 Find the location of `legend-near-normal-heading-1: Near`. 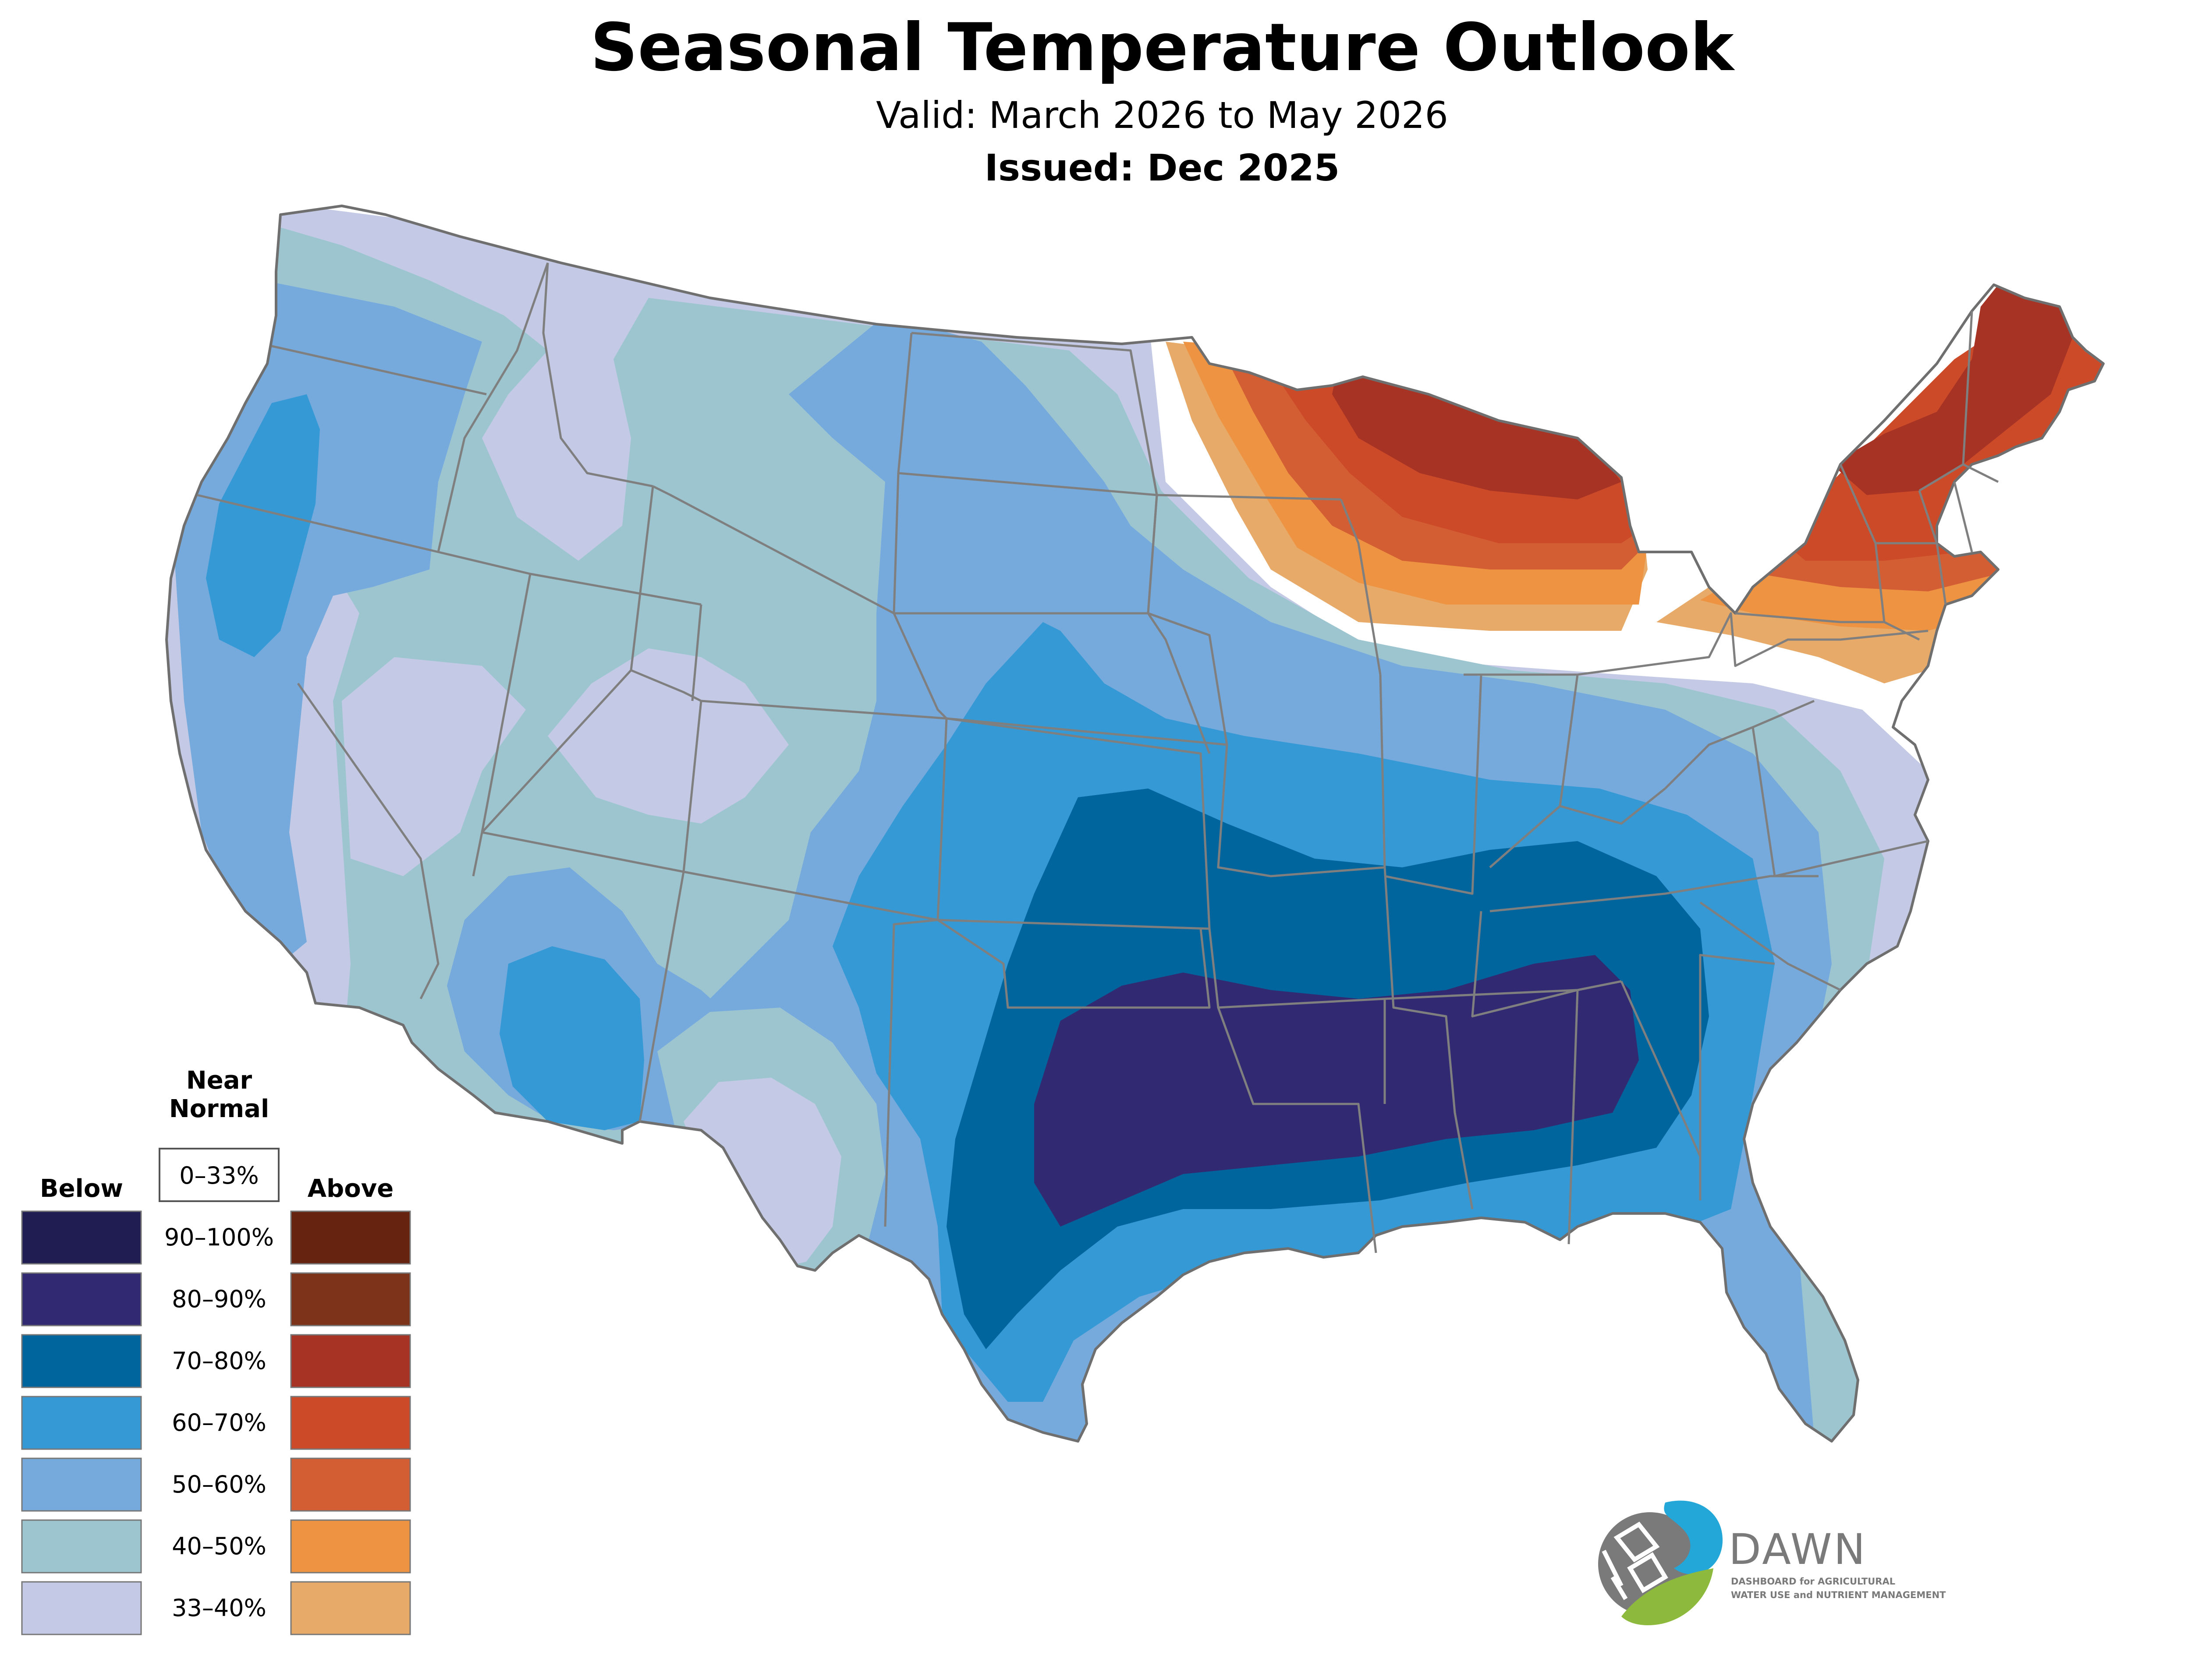

legend-near-normal-heading-1: Near is located at coordinates (219, 1080).